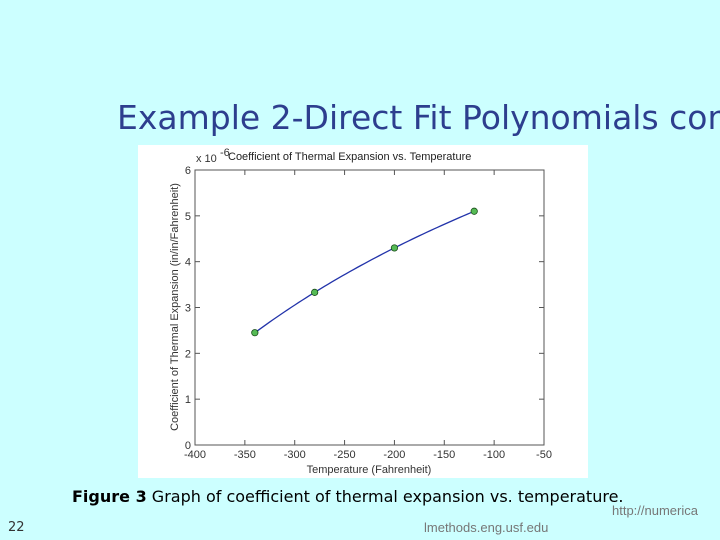  Describe the element at coordinates (188, 354) in the screenshot. I see `y-tick-label: 2` at that location.